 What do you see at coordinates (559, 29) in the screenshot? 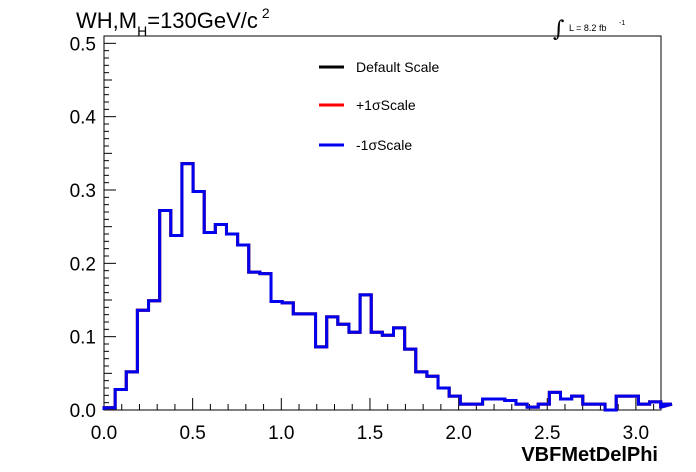
I see `integral-sign: ∫` at bounding box center [559, 29].